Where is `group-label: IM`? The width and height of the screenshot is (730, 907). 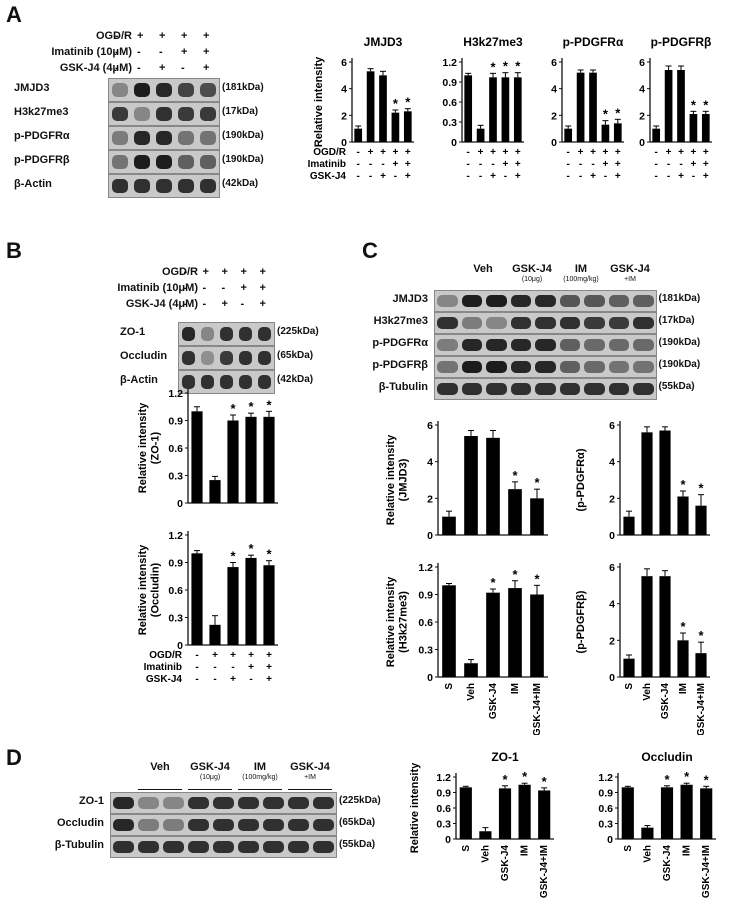 group-label: IM is located at coordinates (260, 767).